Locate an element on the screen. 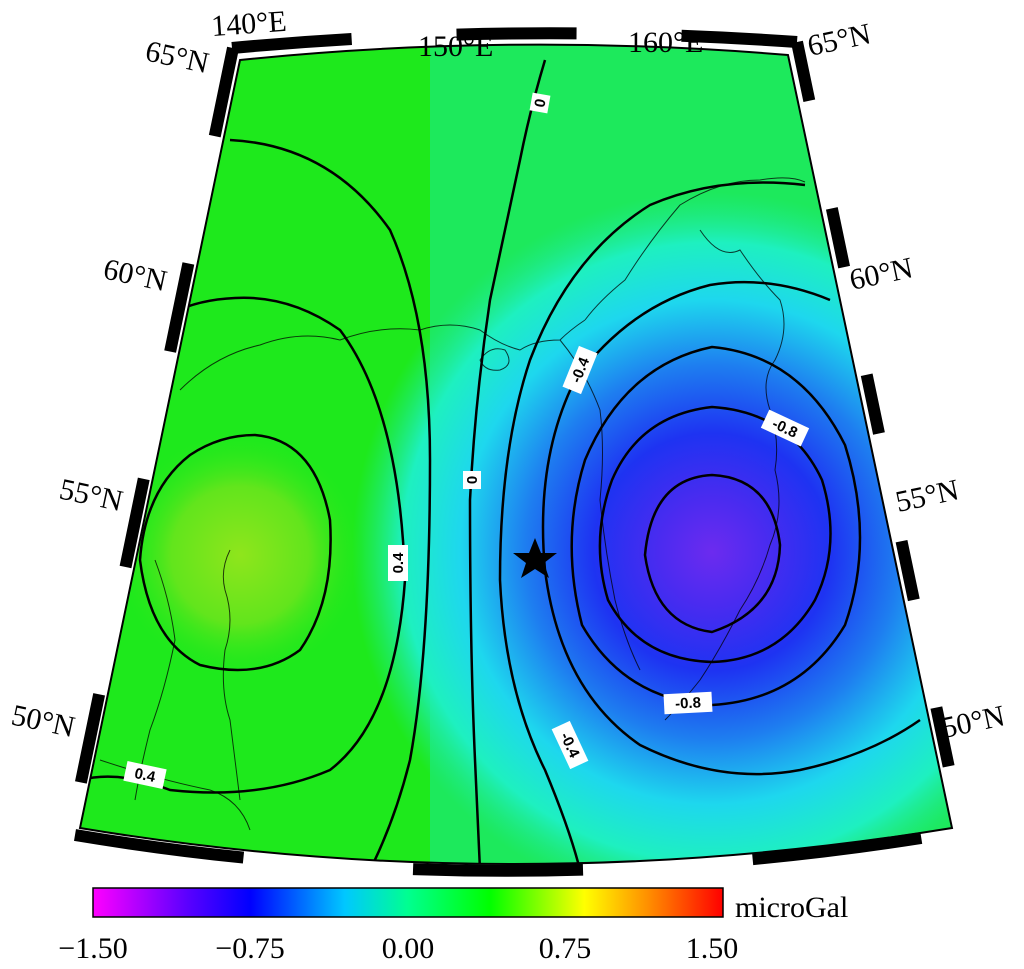  colorbar-unit-label: microGal is located at coordinates (791, 907).